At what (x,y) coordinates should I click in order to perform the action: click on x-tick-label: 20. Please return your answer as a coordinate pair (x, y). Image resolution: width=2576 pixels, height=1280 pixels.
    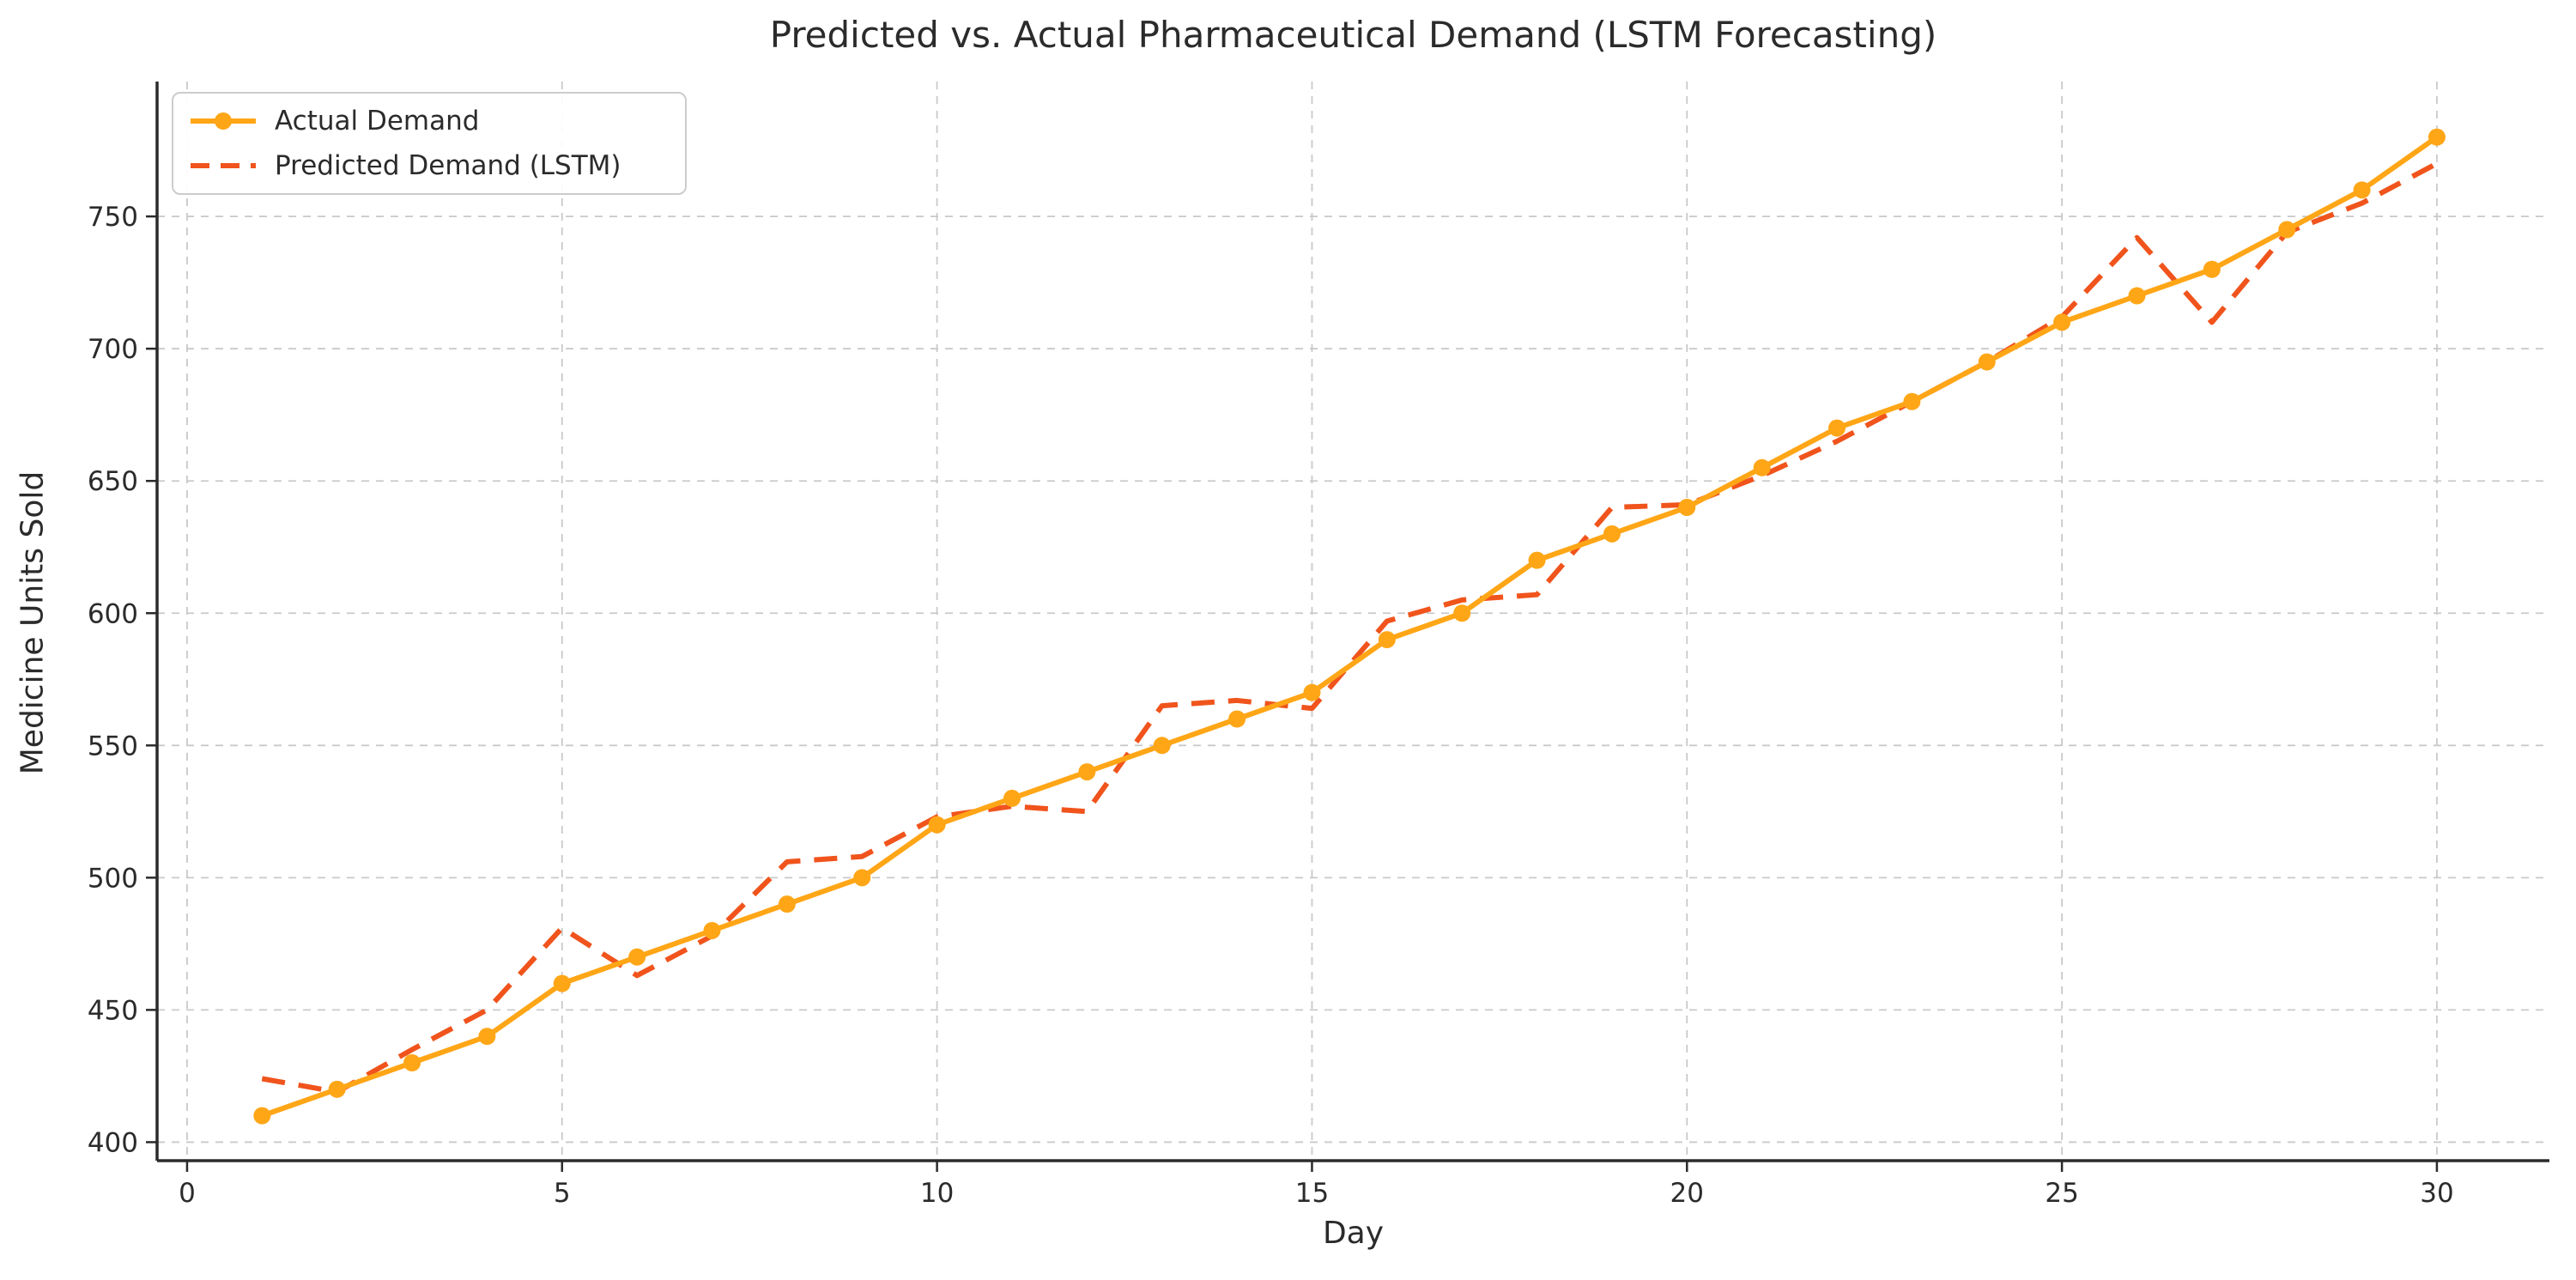
    Looking at the image, I should click on (1687, 1193).